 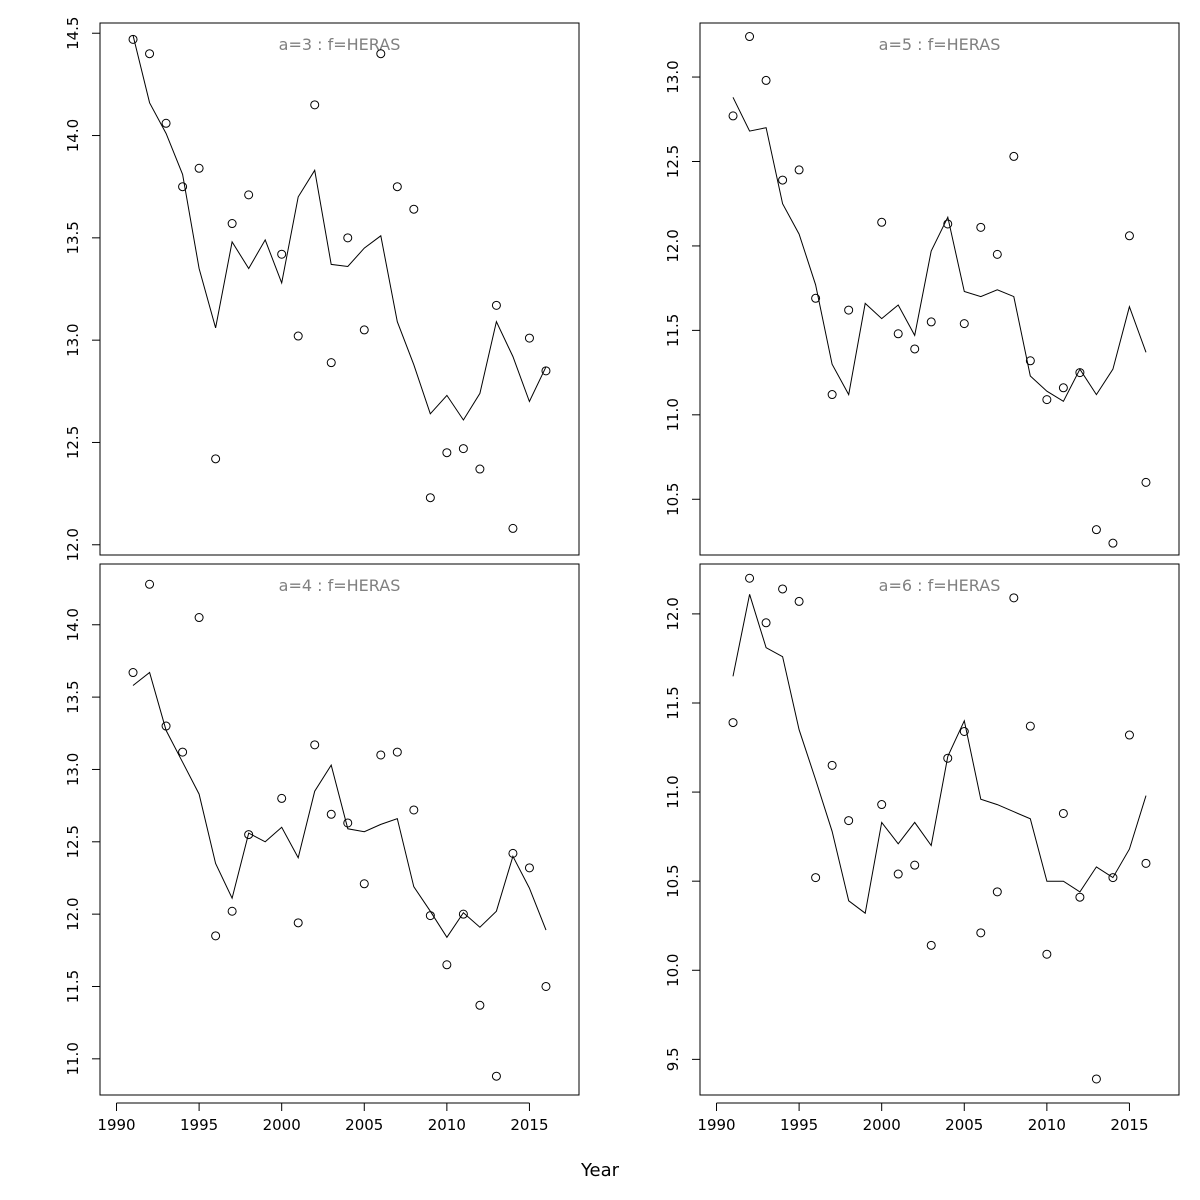 What do you see at coordinates (529, 1125) in the screenshot?
I see `chart-2-x-tick-label: 2015` at bounding box center [529, 1125].